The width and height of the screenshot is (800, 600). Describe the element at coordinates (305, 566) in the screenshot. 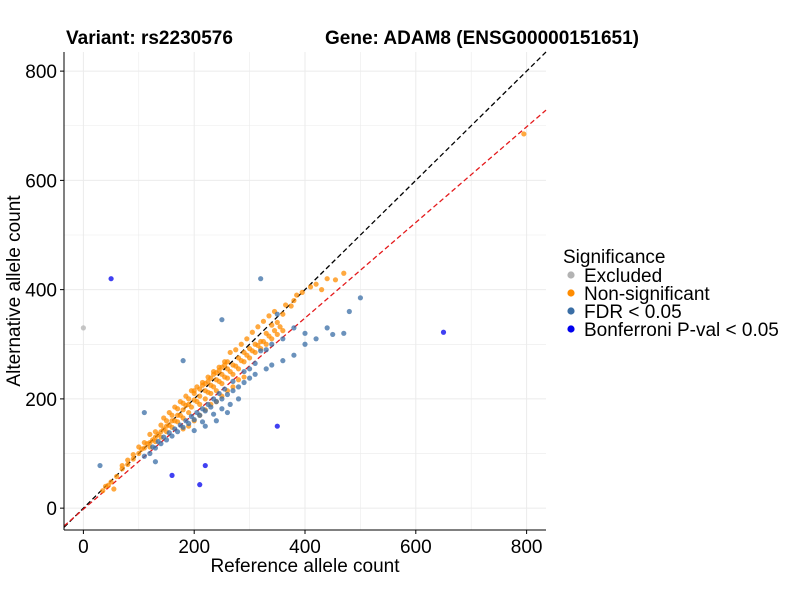

I see `x-axis-title: Reference allele count` at that location.